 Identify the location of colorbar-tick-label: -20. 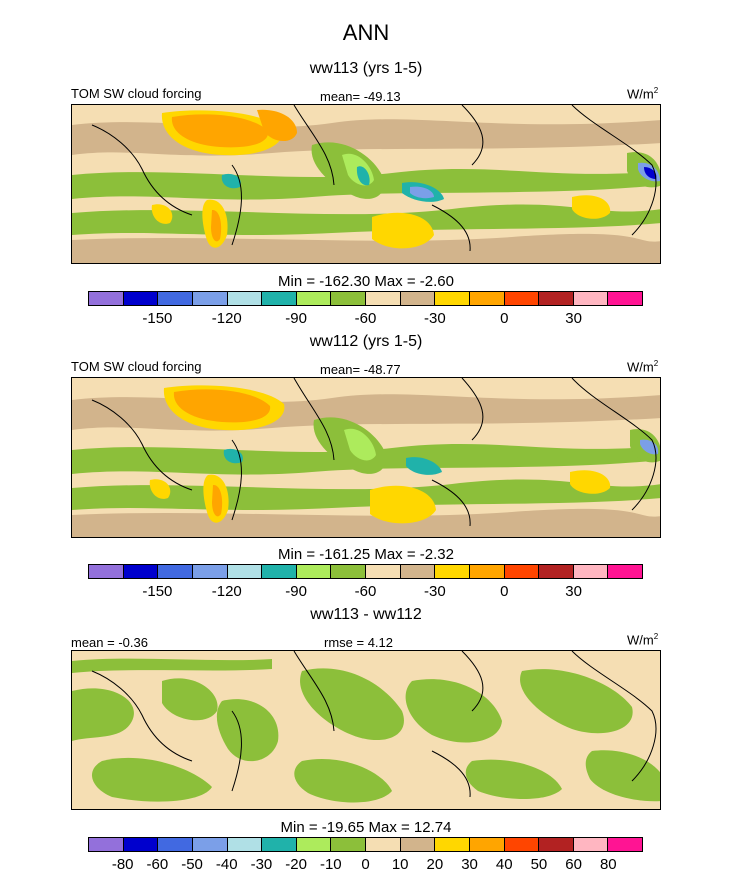
(296, 864).